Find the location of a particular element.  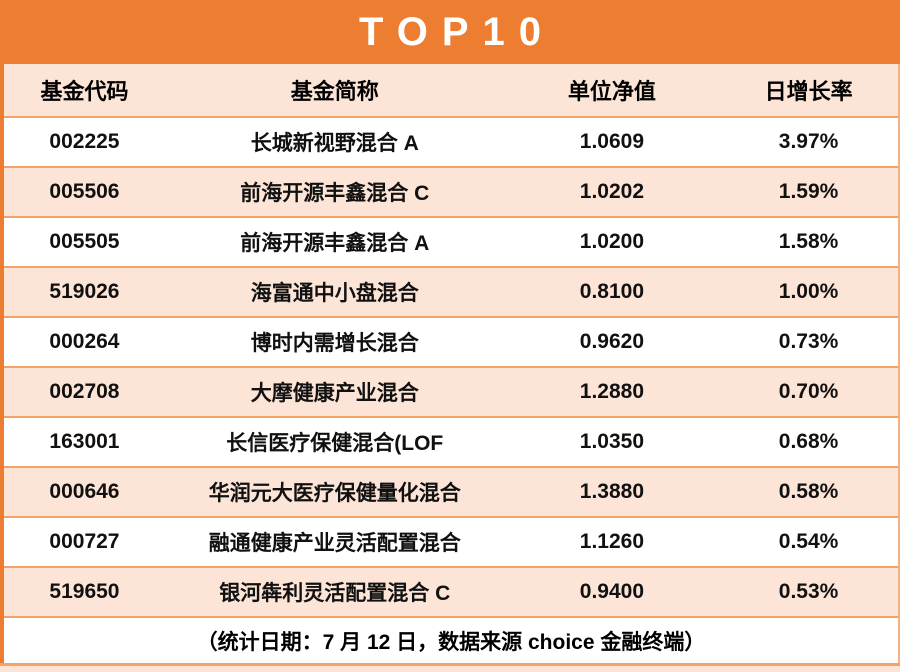

cell-daily-growth: 0.53% is located at coordinates (808, 591).